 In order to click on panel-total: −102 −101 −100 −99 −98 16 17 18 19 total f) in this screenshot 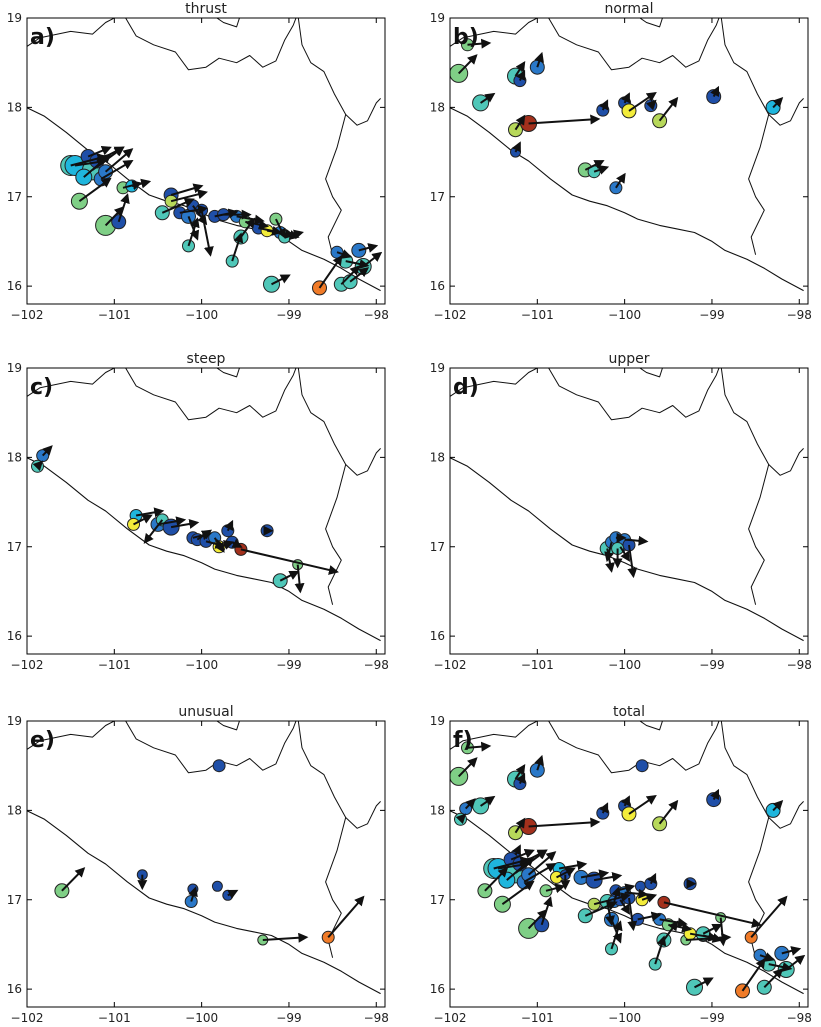, I will do `click(621, 864)`.